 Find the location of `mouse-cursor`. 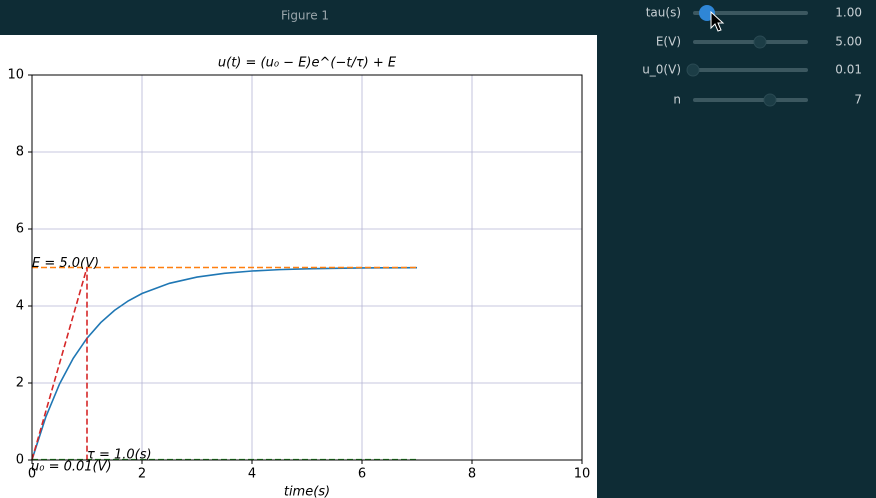

mouse-cursor is located at coordinates (717, 21).